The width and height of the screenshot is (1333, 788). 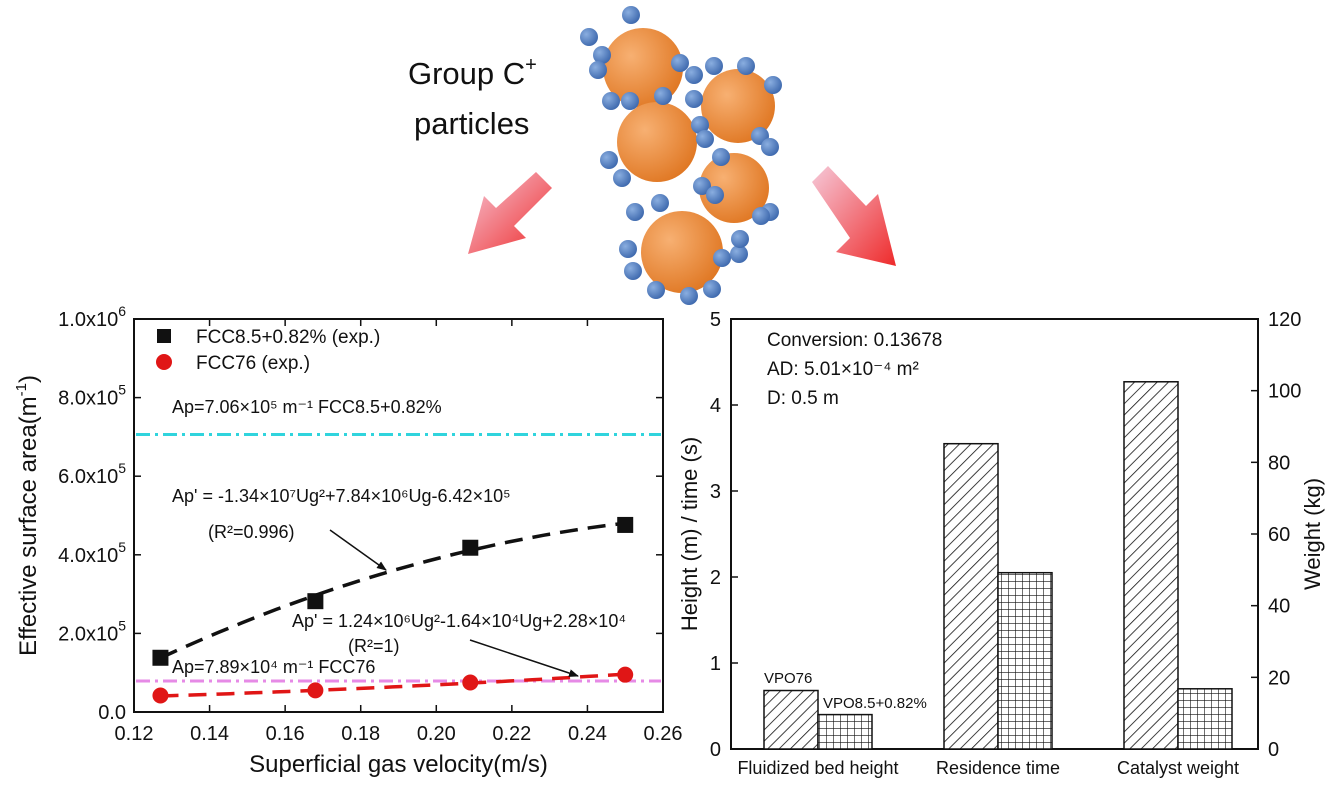 What do you see at coordinates (510, 213) in the screenshot?
I see `arrow-left-icon` at bounding box center [510, 213].